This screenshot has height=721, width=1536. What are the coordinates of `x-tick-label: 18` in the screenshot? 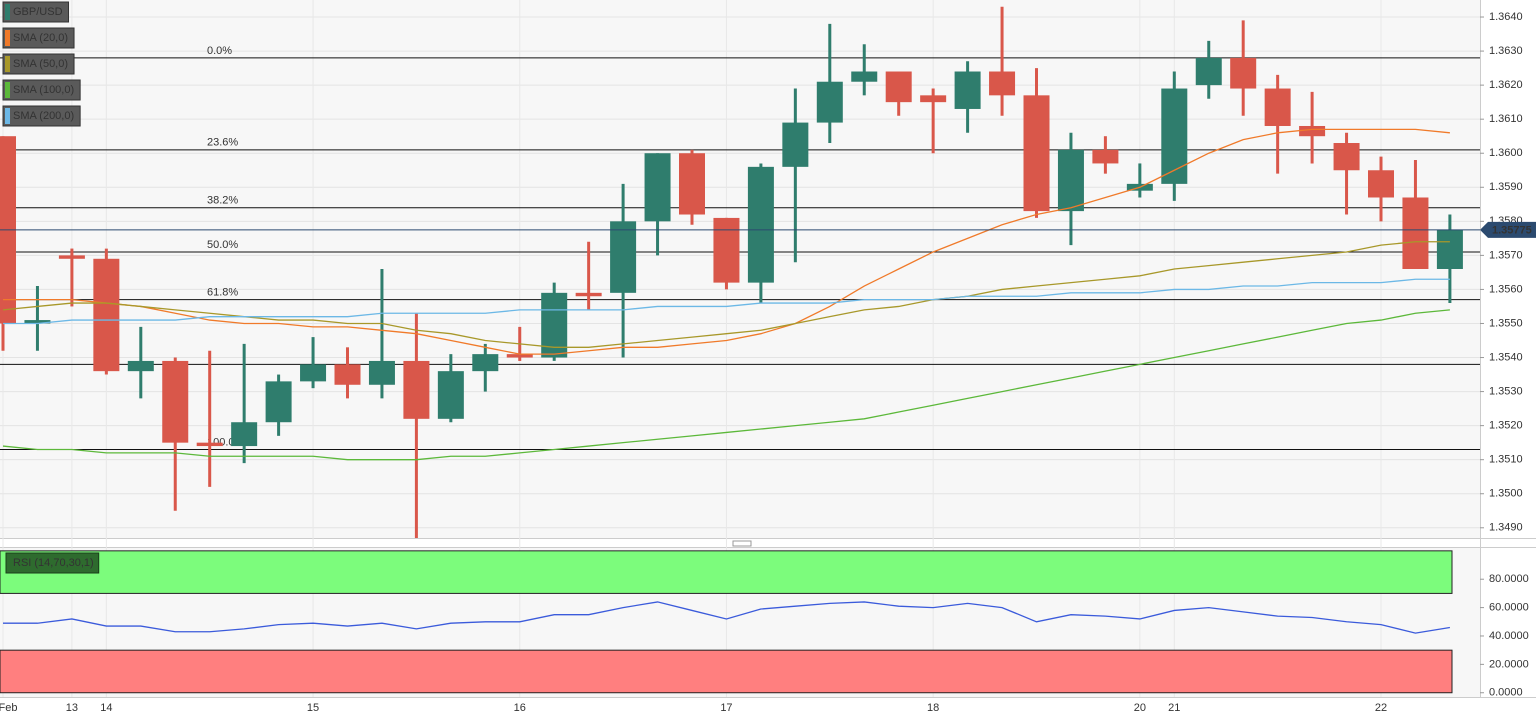 It's located at (933, 708).